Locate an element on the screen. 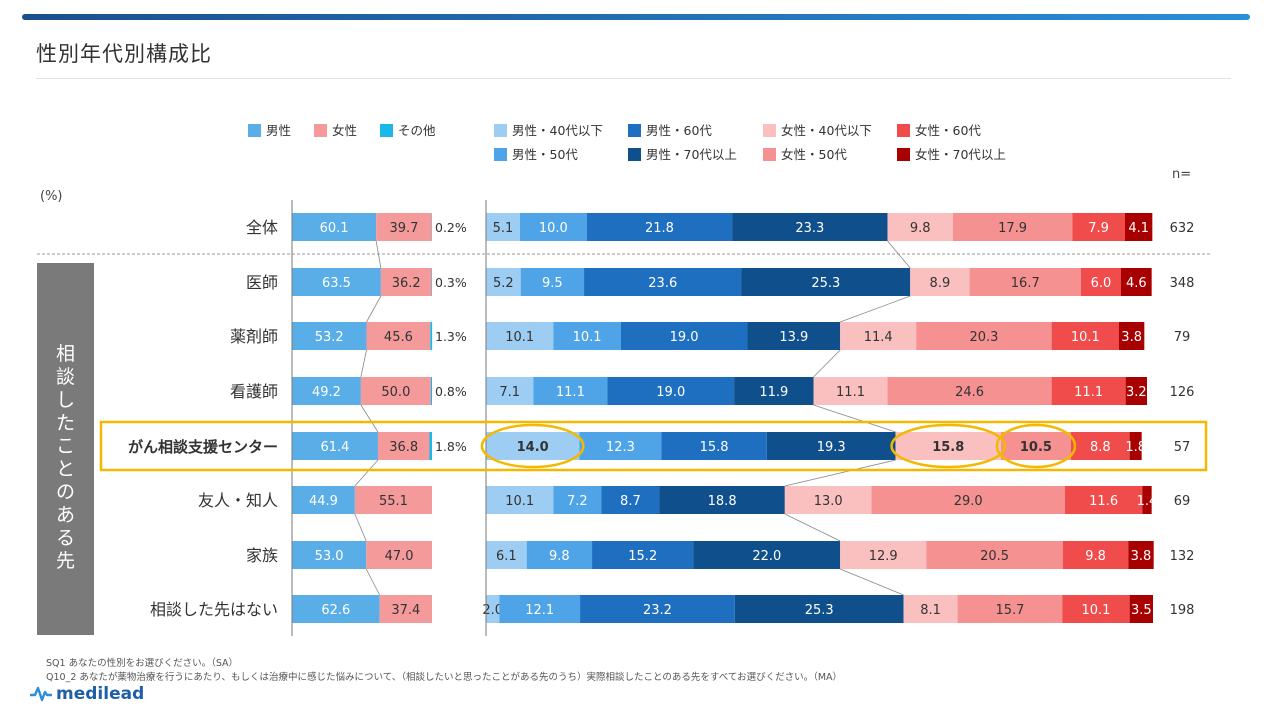 The image size is (1271, 715). bar-label: 10.5 is located at coordinates (1036, 447).